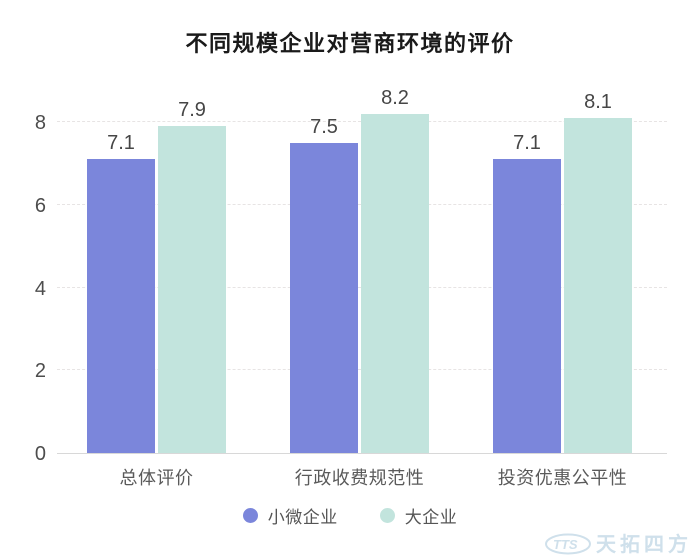  What do you see at coordinates (40, 454) in the screenshot?
I see `y-tick-label-0: 0` at bounding box center [40, 454].